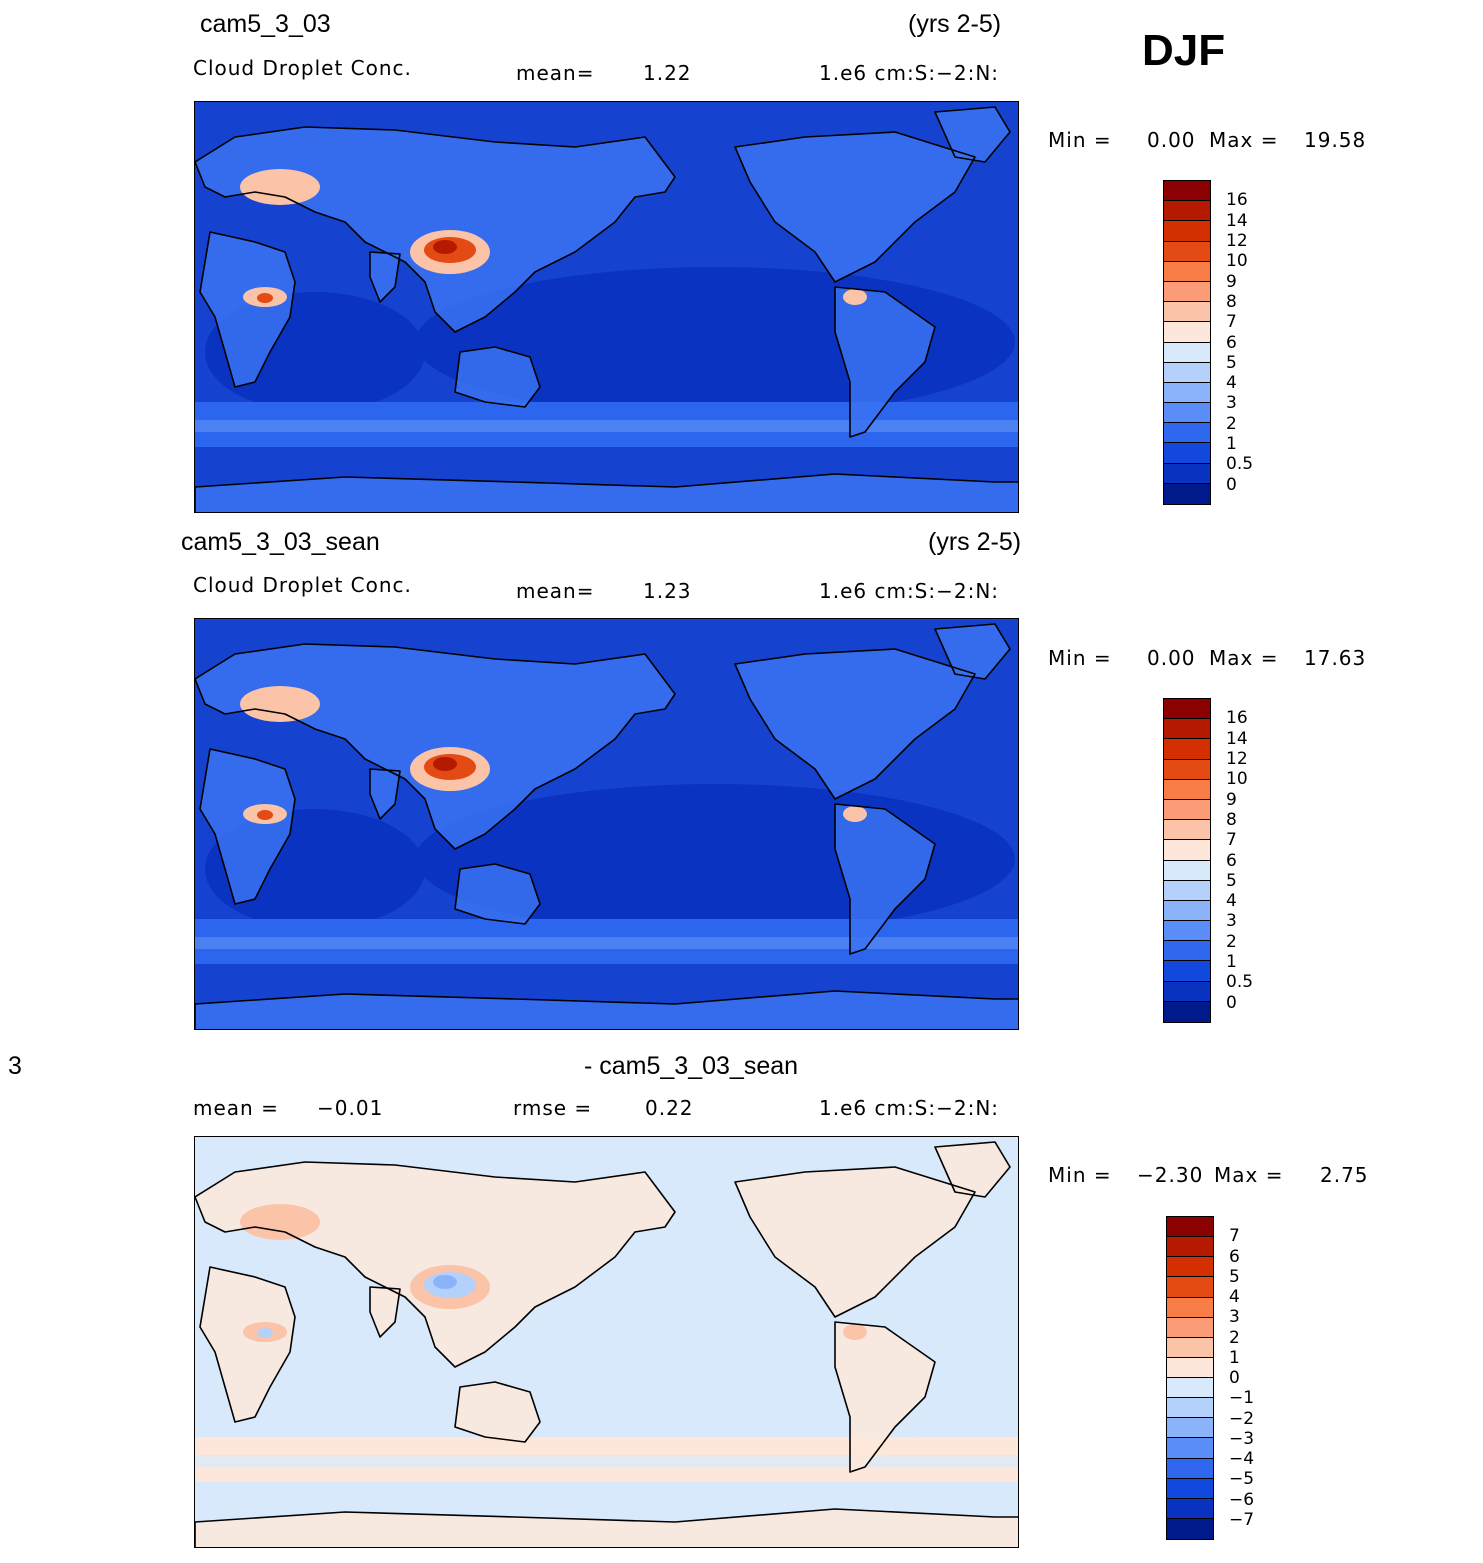 The width and height of the screenshot is (1483, 1563). I want to click on panel3-map, so click(606, 1342).